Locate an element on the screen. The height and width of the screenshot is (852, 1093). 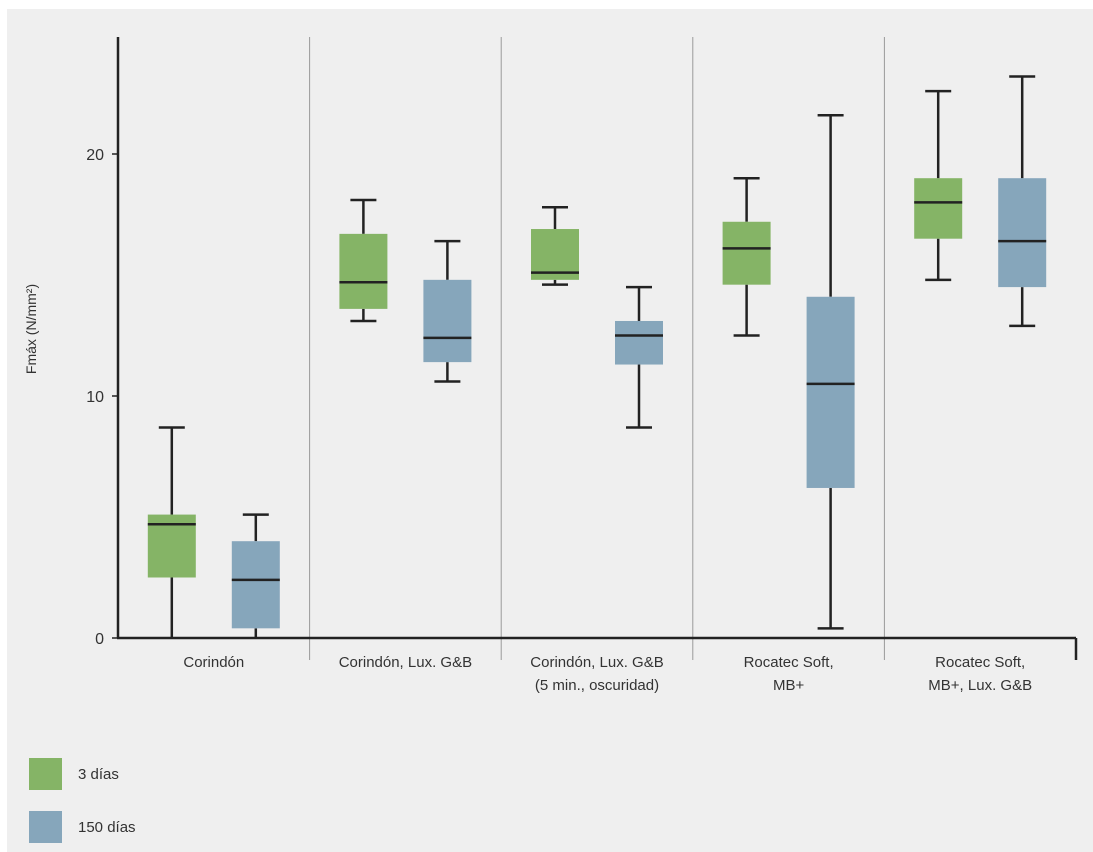
legend-label: 3 días is located at coordinates (98, 774).